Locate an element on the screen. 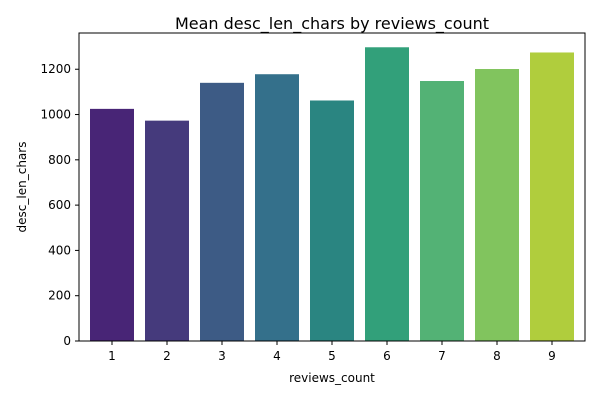 Image resolution: width=600 pixels, height=400 pixels. x-tick-label-2: 2 is located at coordinates (167, 356).